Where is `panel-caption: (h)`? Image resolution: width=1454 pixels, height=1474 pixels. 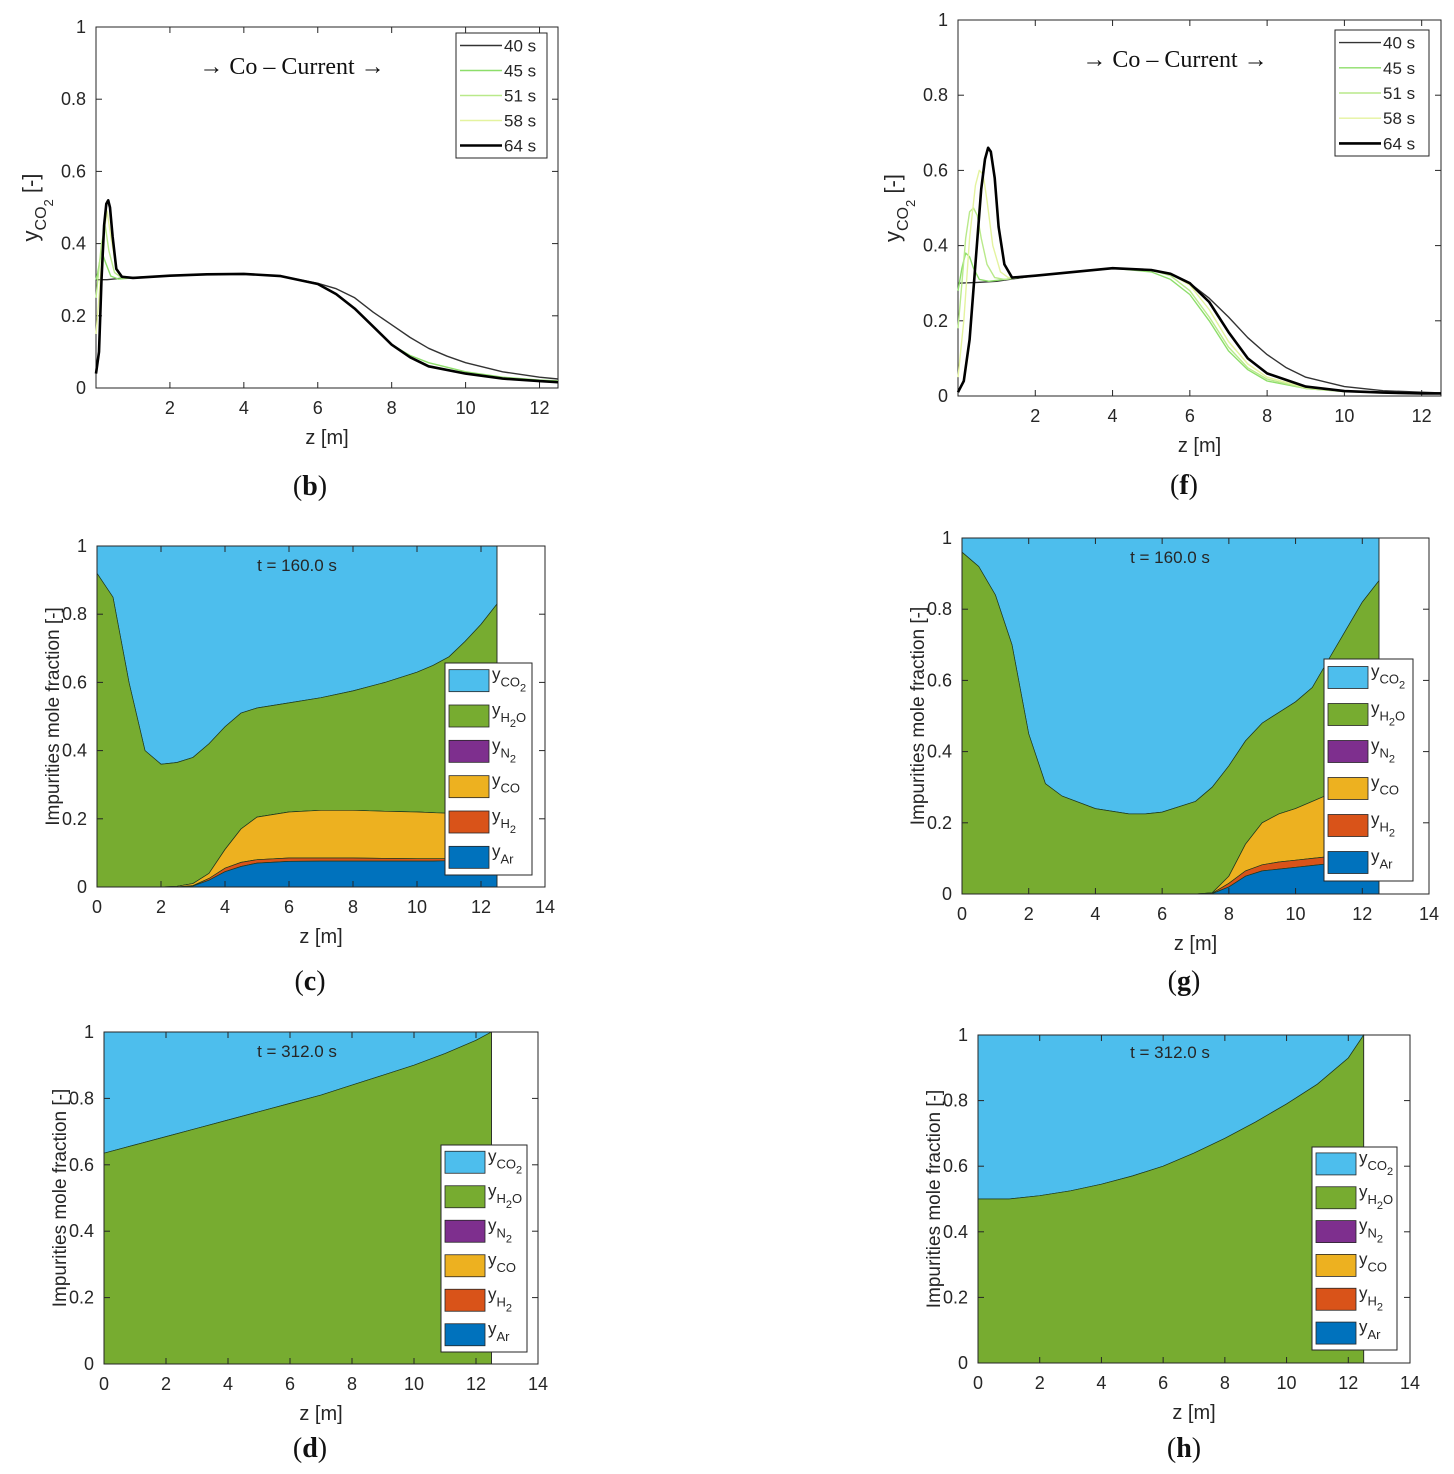
panel-caption: (h) is located at coordinates (1184, 1448).